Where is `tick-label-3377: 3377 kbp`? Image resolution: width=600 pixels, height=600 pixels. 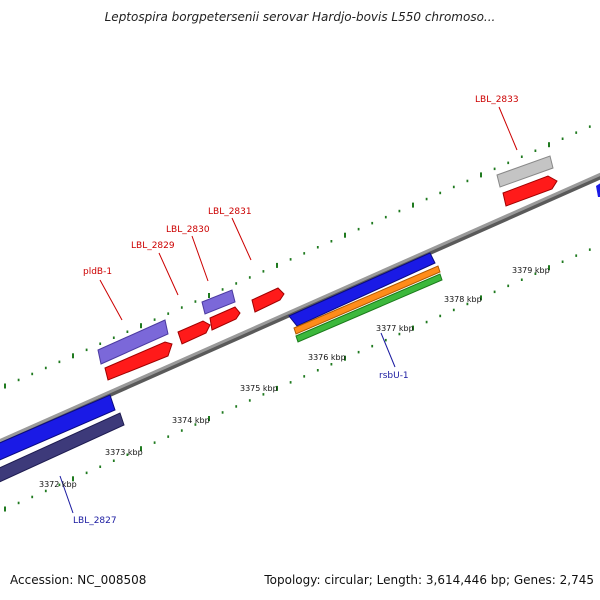 tick-label-3377: 3377 kbp is located at coordinates (395, 328).